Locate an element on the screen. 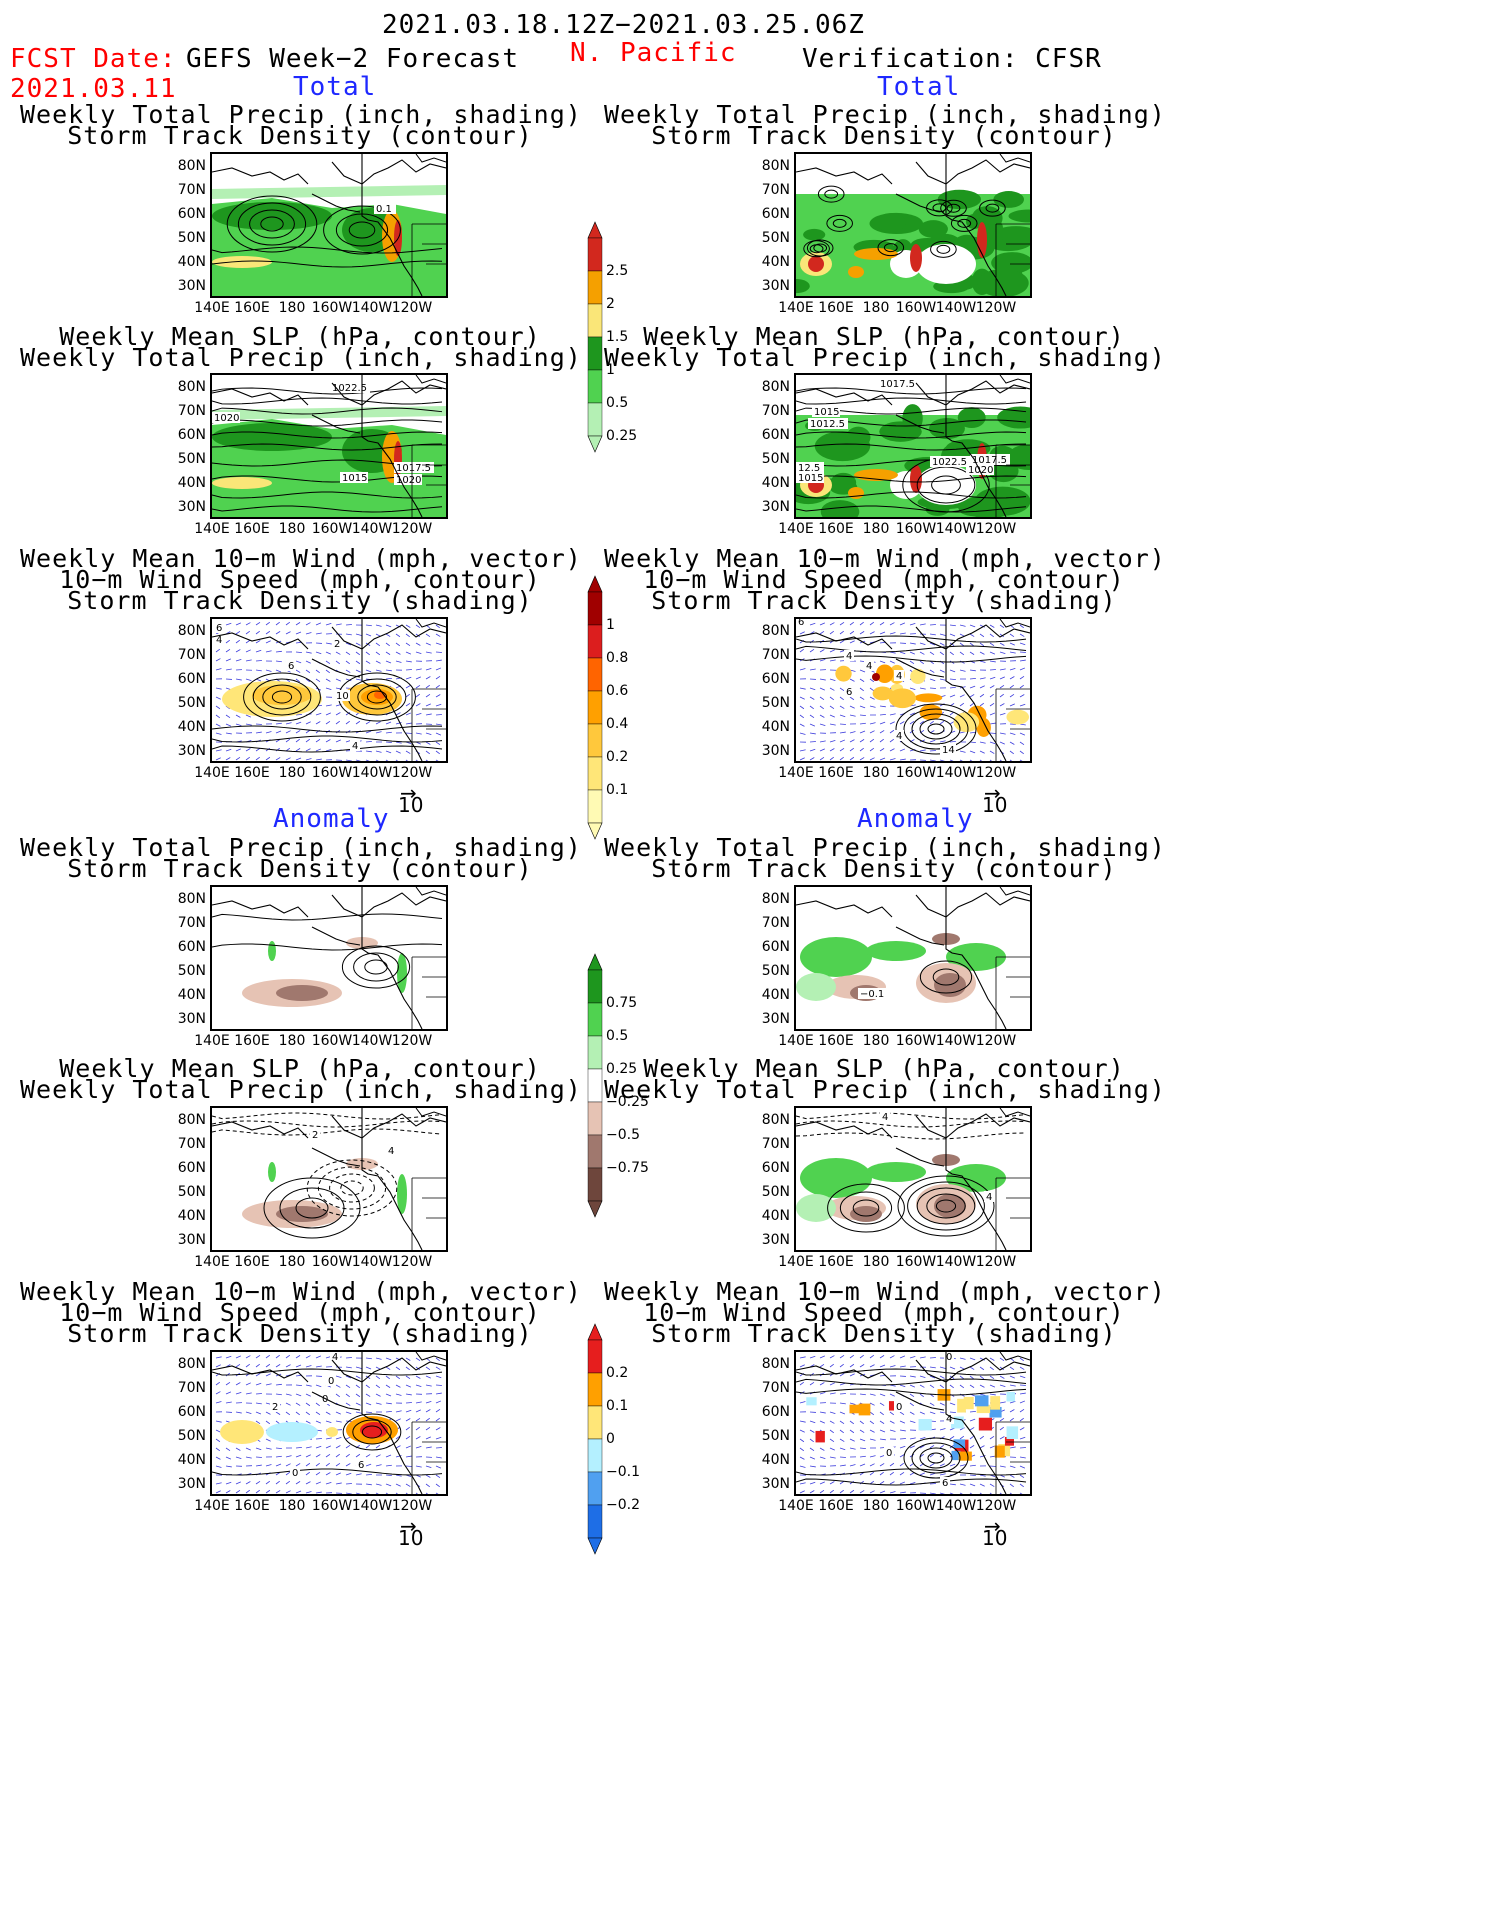 The height and width of the screenshot is (1925, 1487). panel-title-line: Storm Track Density (contour) is located at coordinates (884, 135).